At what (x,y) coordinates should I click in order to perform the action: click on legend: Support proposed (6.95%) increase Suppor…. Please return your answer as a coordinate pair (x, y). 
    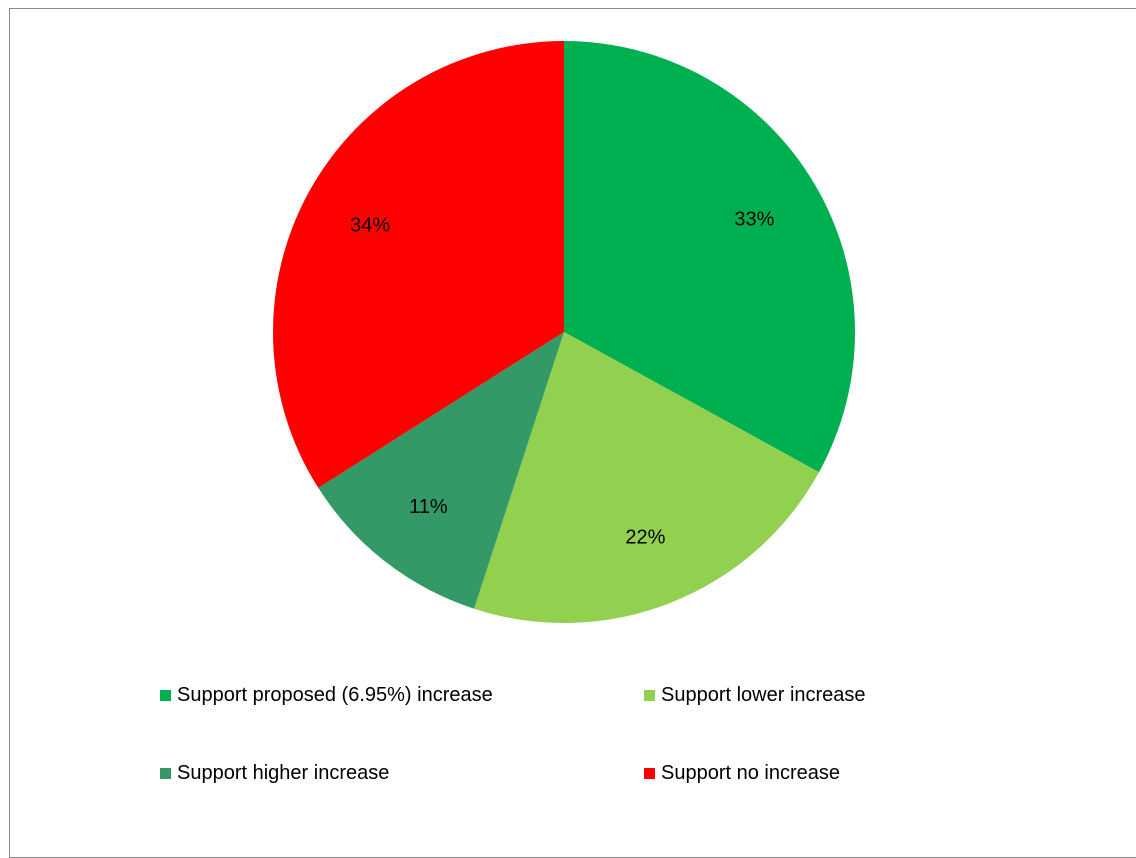
    Looking at the image, I should click on (570, 734).